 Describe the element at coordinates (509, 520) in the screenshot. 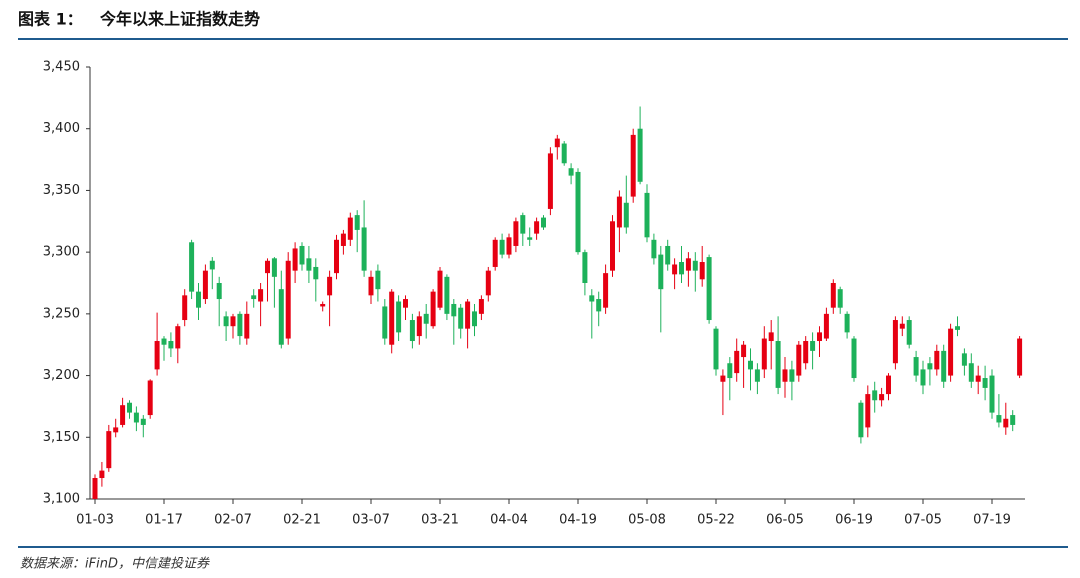

I see `x-tick-label: 04-04` at that location.